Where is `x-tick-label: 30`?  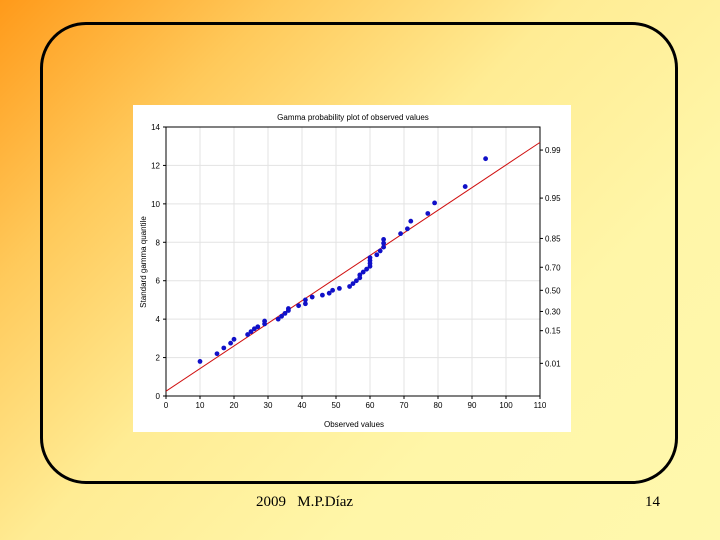 x-tick-label: 30 is located at coordinates (268, 405).